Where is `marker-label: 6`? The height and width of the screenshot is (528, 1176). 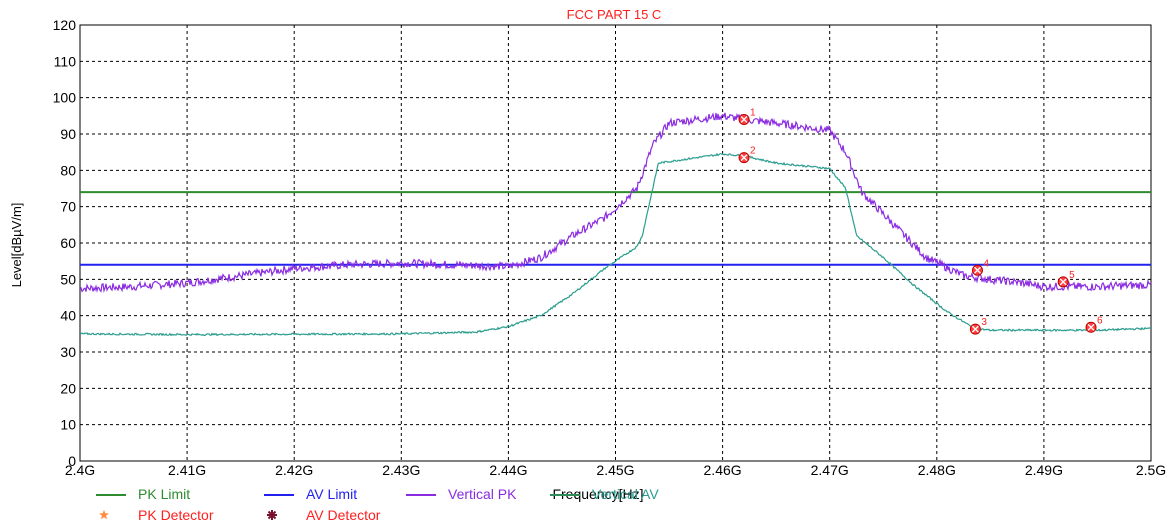 marker-label: 6 is located at coordinates (1100, 320).